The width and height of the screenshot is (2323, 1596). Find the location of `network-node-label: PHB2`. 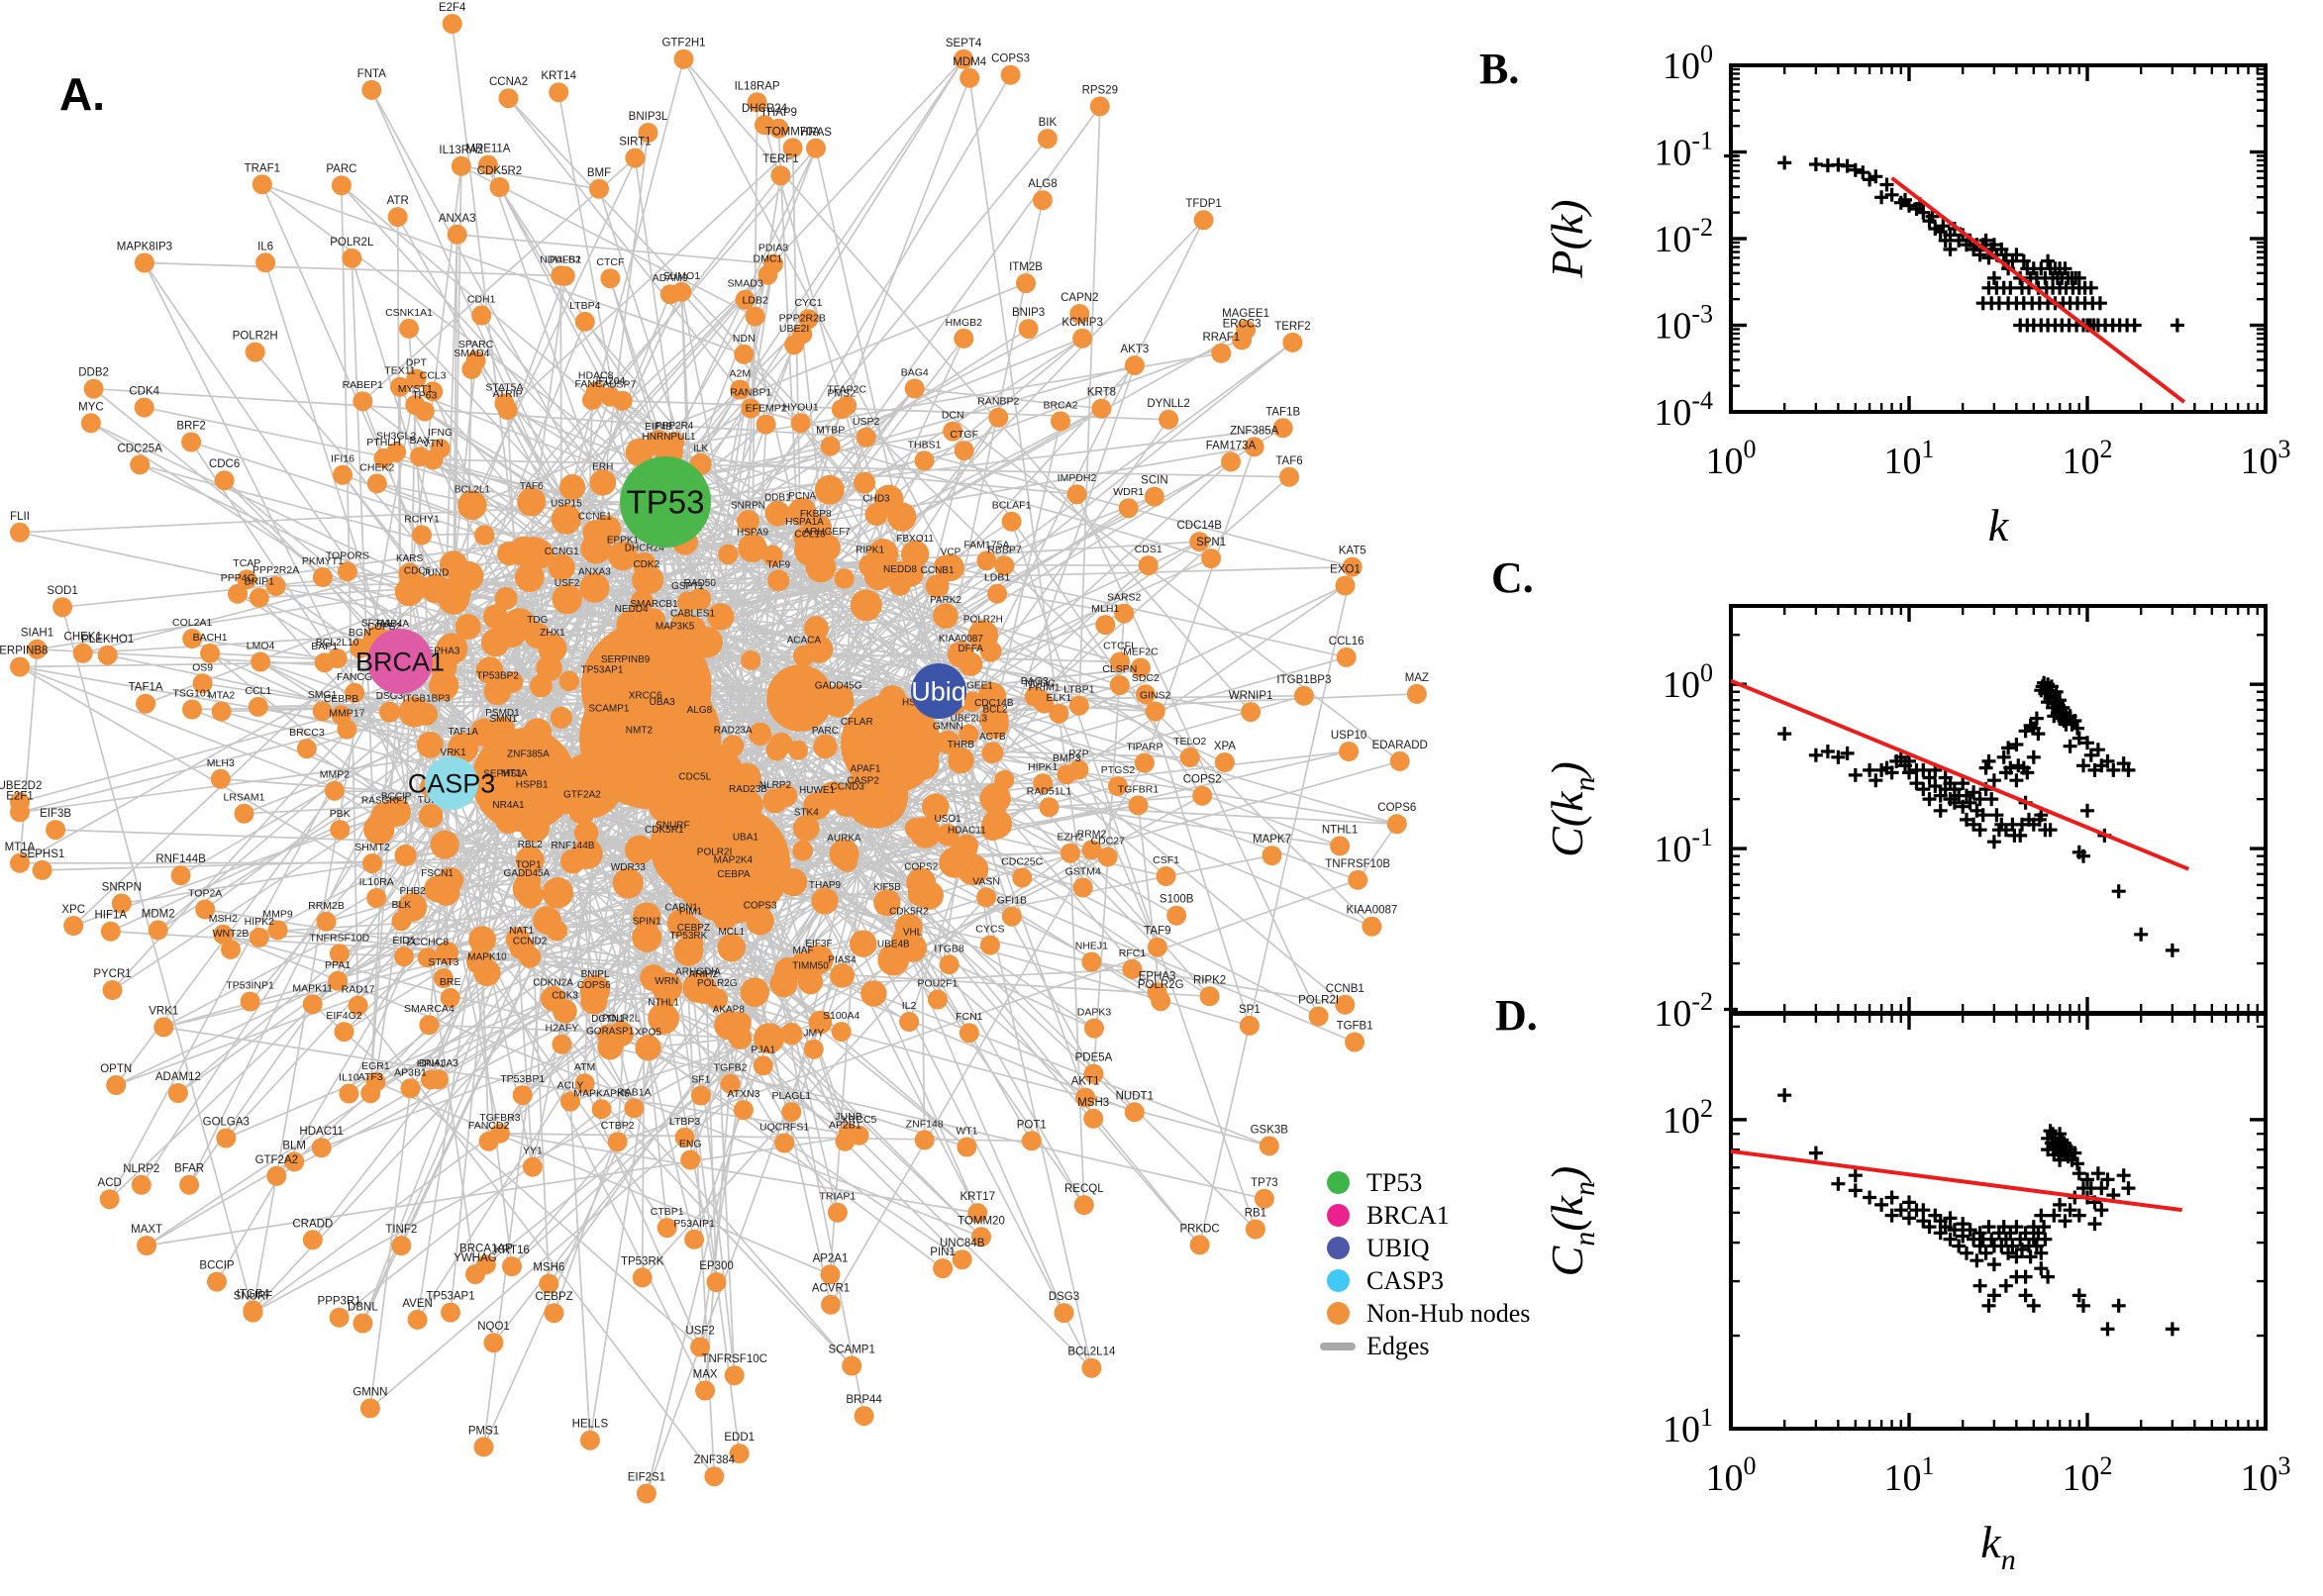

network-node-label: PHB2 is located at coordinates (413, 891).